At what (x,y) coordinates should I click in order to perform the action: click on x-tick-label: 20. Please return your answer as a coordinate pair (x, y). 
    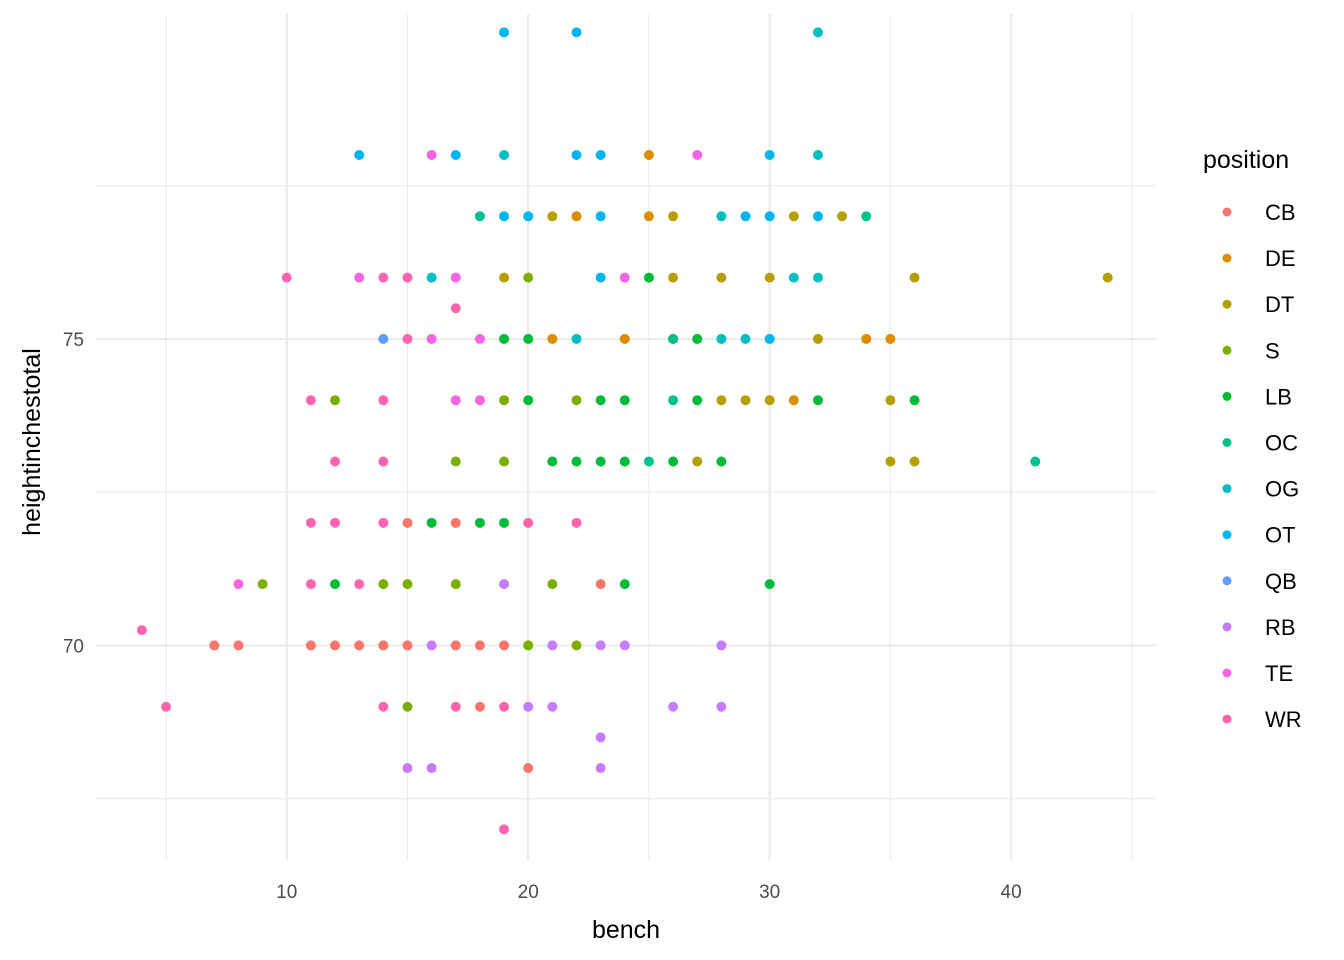
    Looking at the image, I should click on (528, 892).